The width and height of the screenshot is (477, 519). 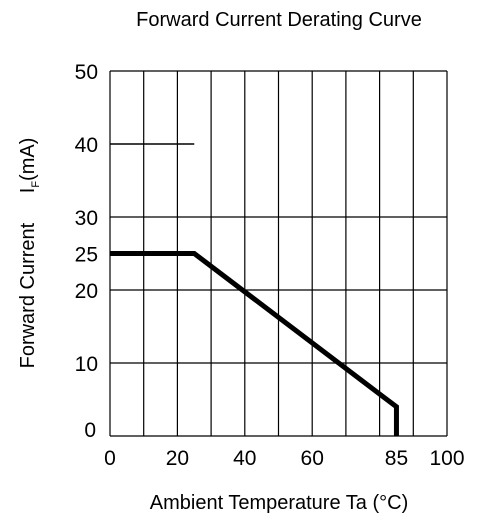 What do you see at coordinates (110, 458) in the screenshot?
I see `x-tick-label-0: 0` at bounding box center [110, 458].